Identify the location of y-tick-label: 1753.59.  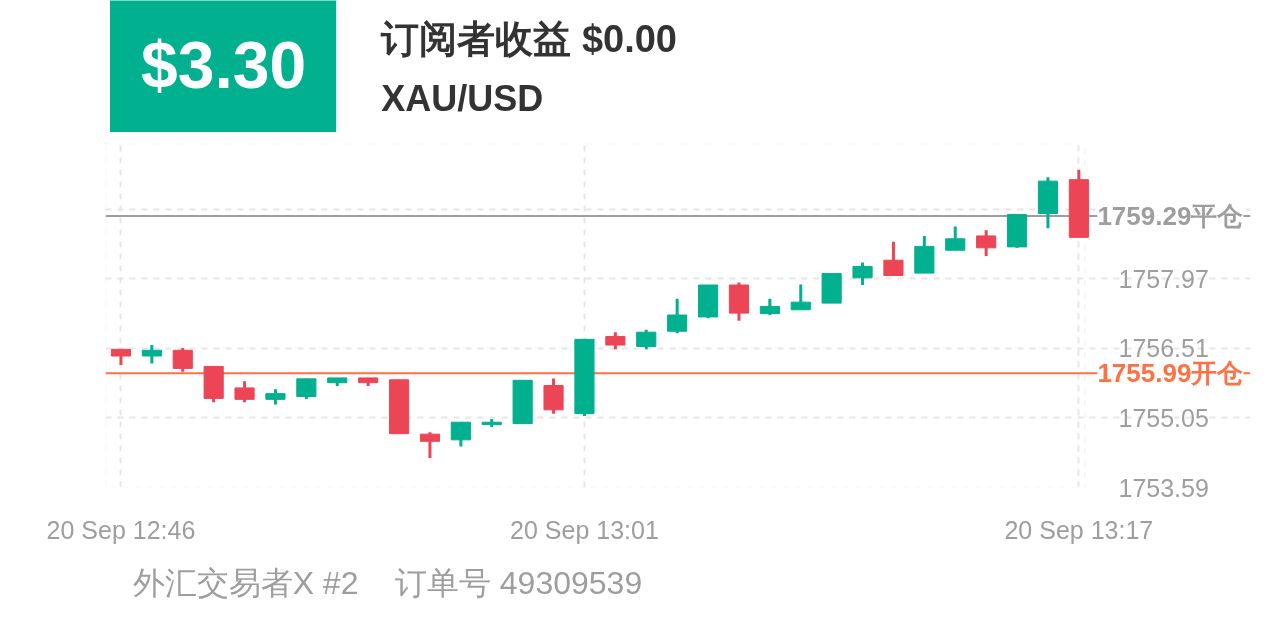
(1163, 487).